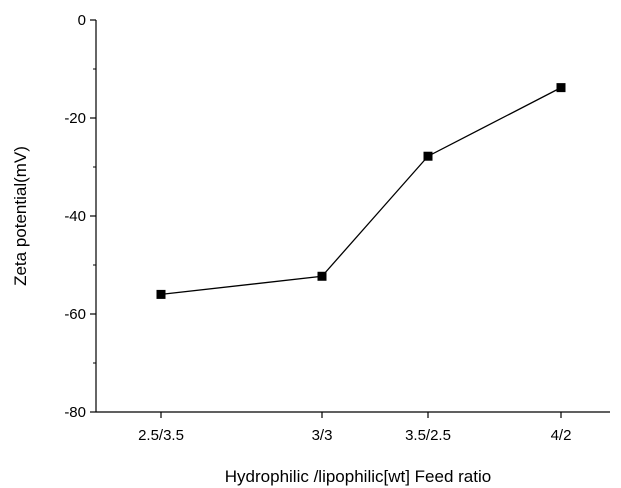 The height and width of the screenshot is (488, 621). What do you see at coordinates (354, 428) in the screenshot?
I see `x-ticks: 2.5/3.5 3/3 3.5/2.5 4/2` at bounding box center [354, 428].